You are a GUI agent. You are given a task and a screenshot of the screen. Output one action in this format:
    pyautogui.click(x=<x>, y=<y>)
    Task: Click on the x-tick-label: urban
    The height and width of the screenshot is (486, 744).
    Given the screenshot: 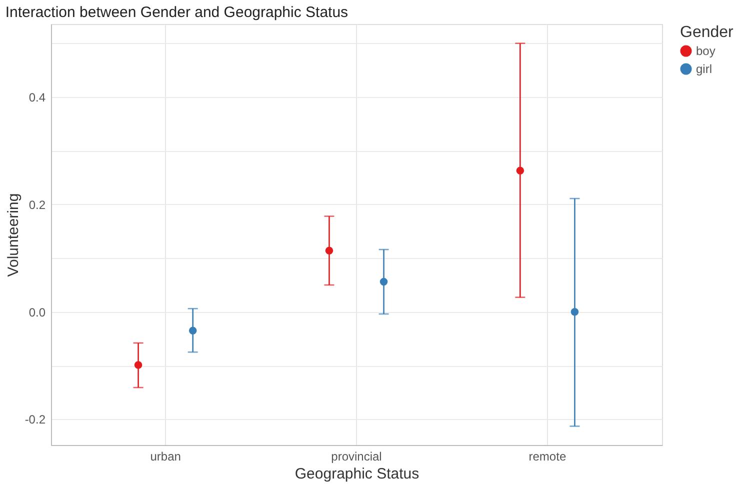 What is the action you would take?
    pyautogui.click(x=165, y=457)
    